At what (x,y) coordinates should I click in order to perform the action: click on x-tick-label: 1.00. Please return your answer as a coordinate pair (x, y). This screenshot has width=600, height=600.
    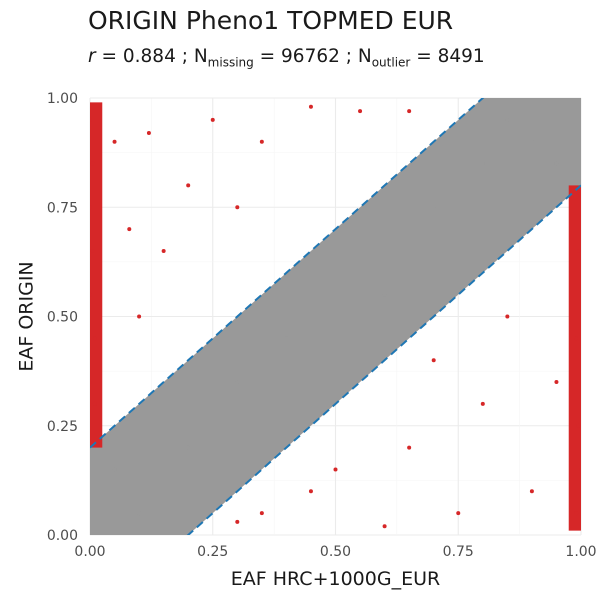
    Looking at the image, I should click on (580, 552).